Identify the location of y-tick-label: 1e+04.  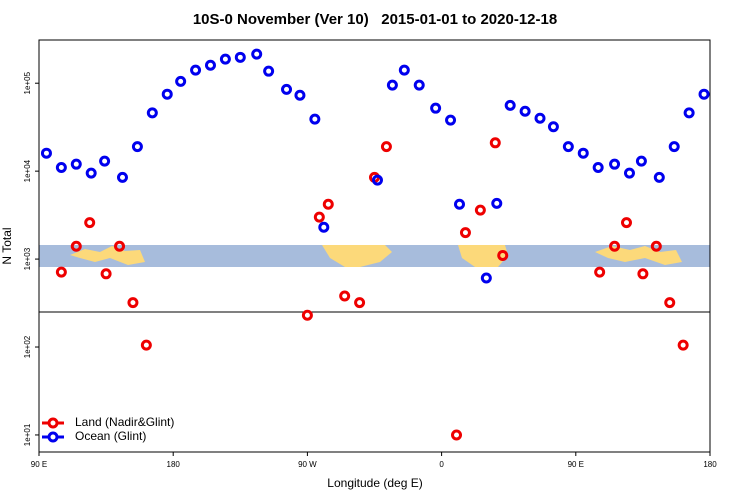
(27, 170).